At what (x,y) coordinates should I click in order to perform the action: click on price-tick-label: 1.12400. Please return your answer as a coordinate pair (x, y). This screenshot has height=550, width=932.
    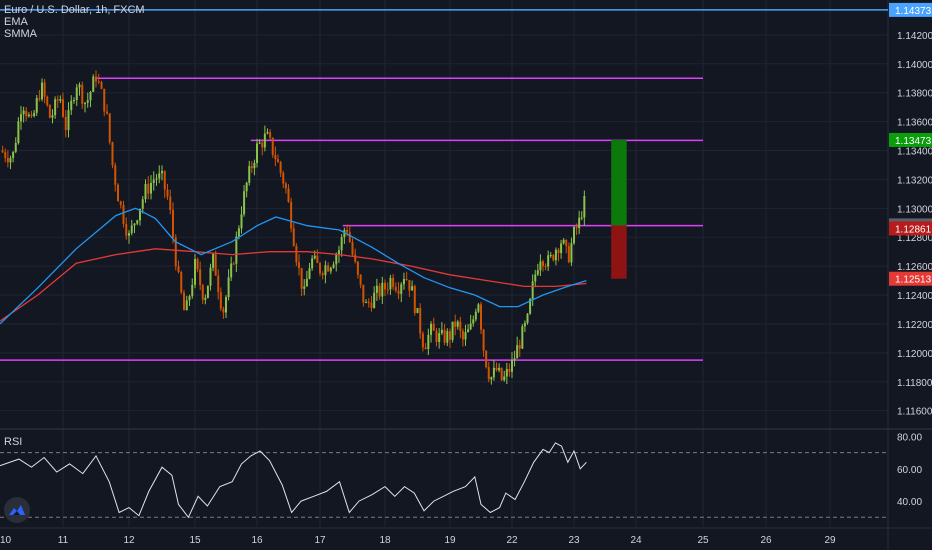
    Looking at the image, I should click on (914, 296).